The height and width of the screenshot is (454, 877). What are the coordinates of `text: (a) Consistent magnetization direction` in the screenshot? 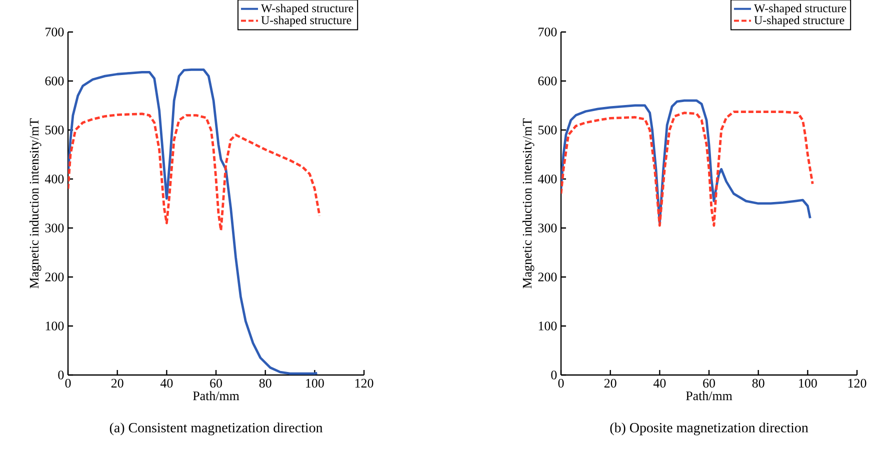 It's located at (216, 429).